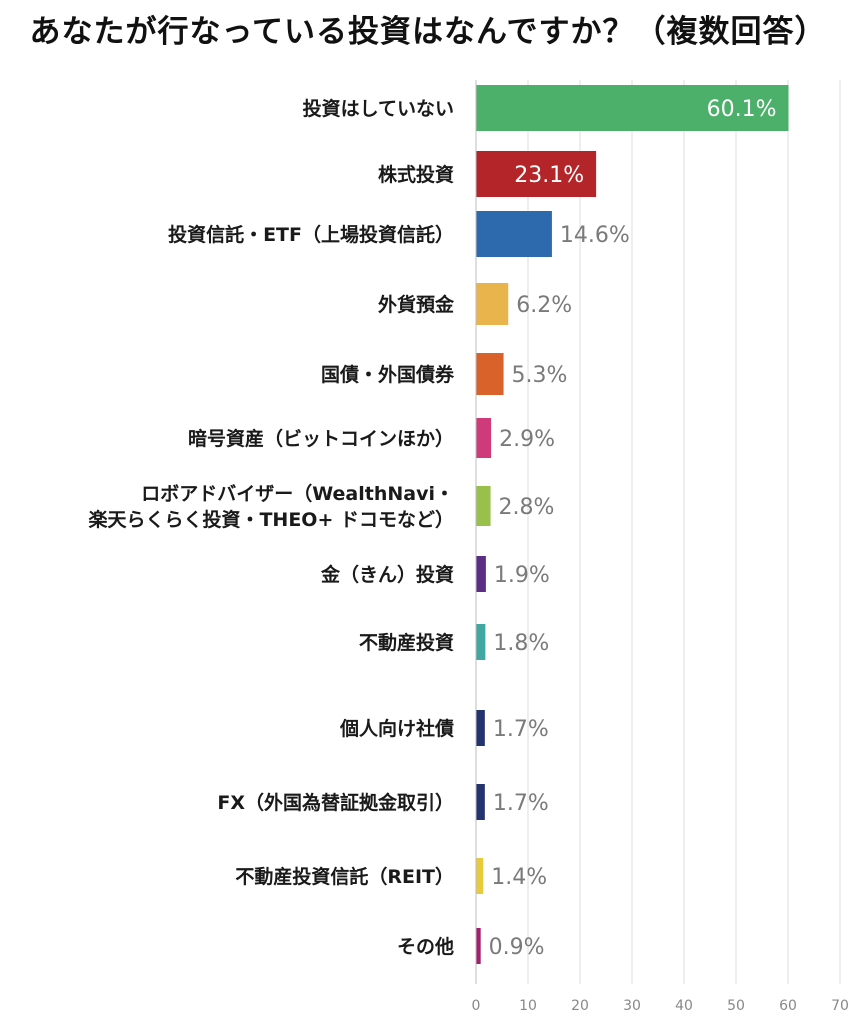 The image size is (856, 1024). Describe the element at coordinates (632, 1006) in the screenshot. I see `x-tick-label: 30` at that location.